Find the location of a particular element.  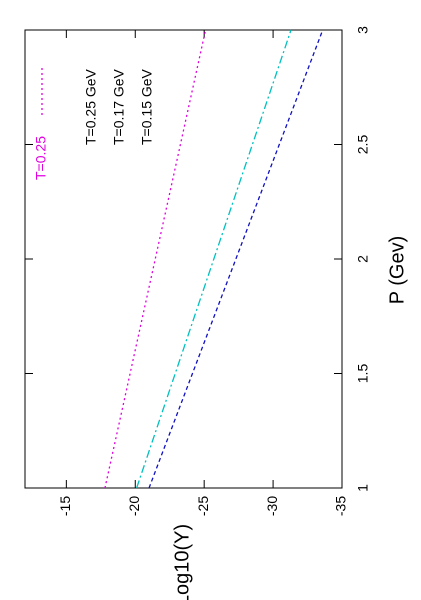

y-tick-label: -25 is located at coordinates (203, 506).